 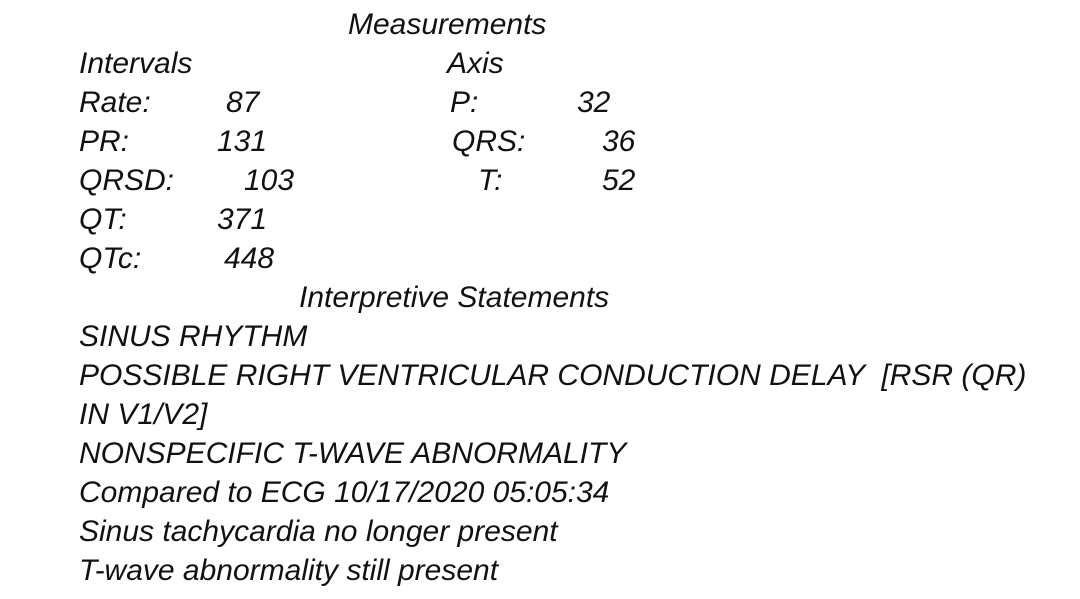 What do you see at coordinates (318, 531) in the screenshot?
I see `statement-line: Sinus tachycardia no longer present` at bounding box center [318, 531].